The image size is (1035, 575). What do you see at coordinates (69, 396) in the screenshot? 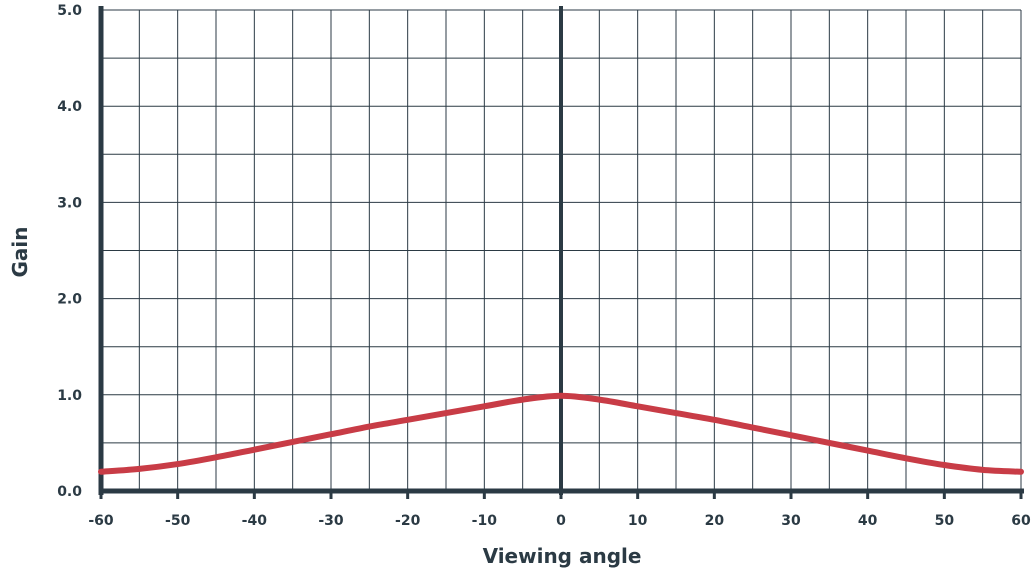
I see `y-tick-label: 1.0` at bounding box center [69, 396].